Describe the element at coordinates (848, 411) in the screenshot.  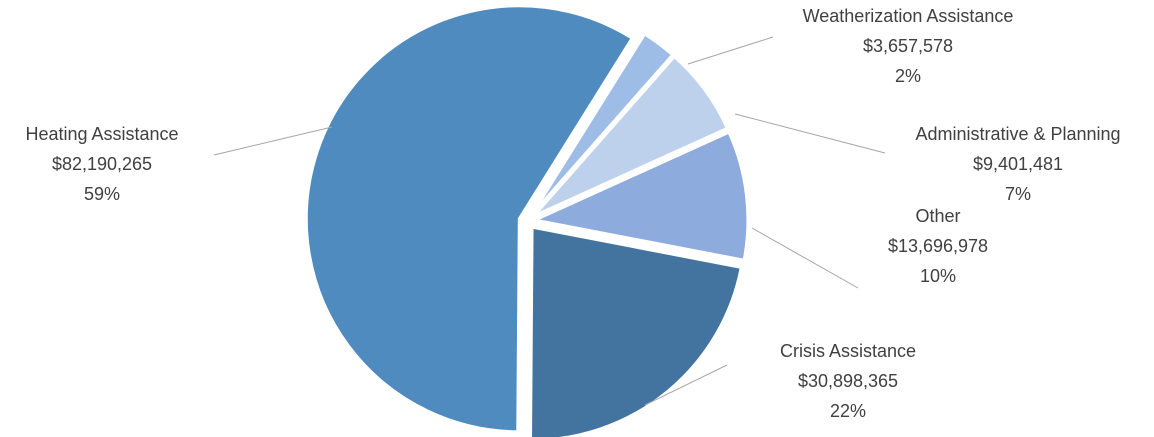
I see `slice-percent-label: 22%` at that location.